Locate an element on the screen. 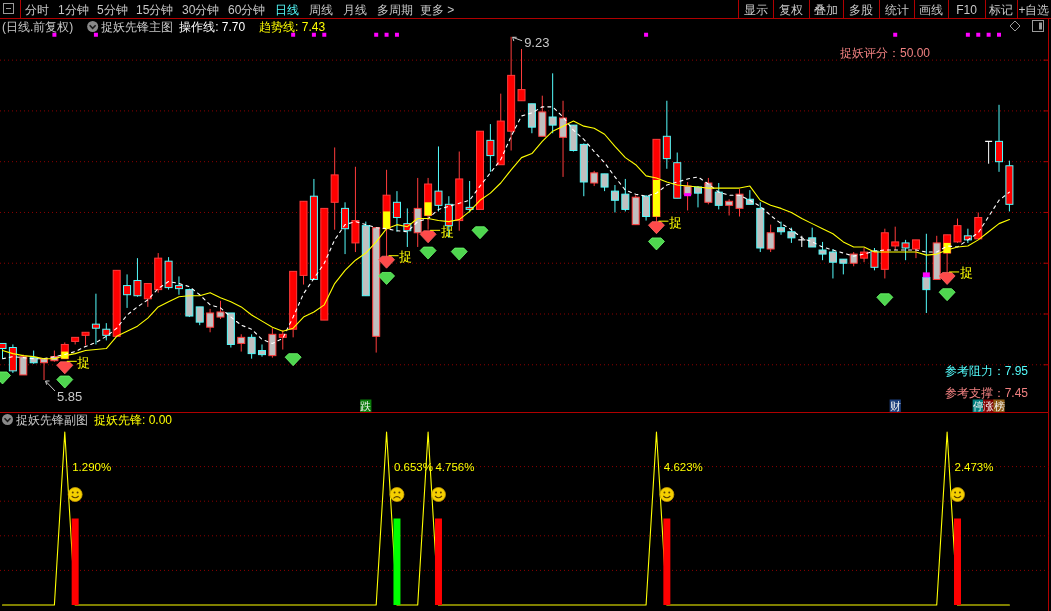 The image size is (1051, 611). text: 5分钟 is located at coordinates (112, 9).